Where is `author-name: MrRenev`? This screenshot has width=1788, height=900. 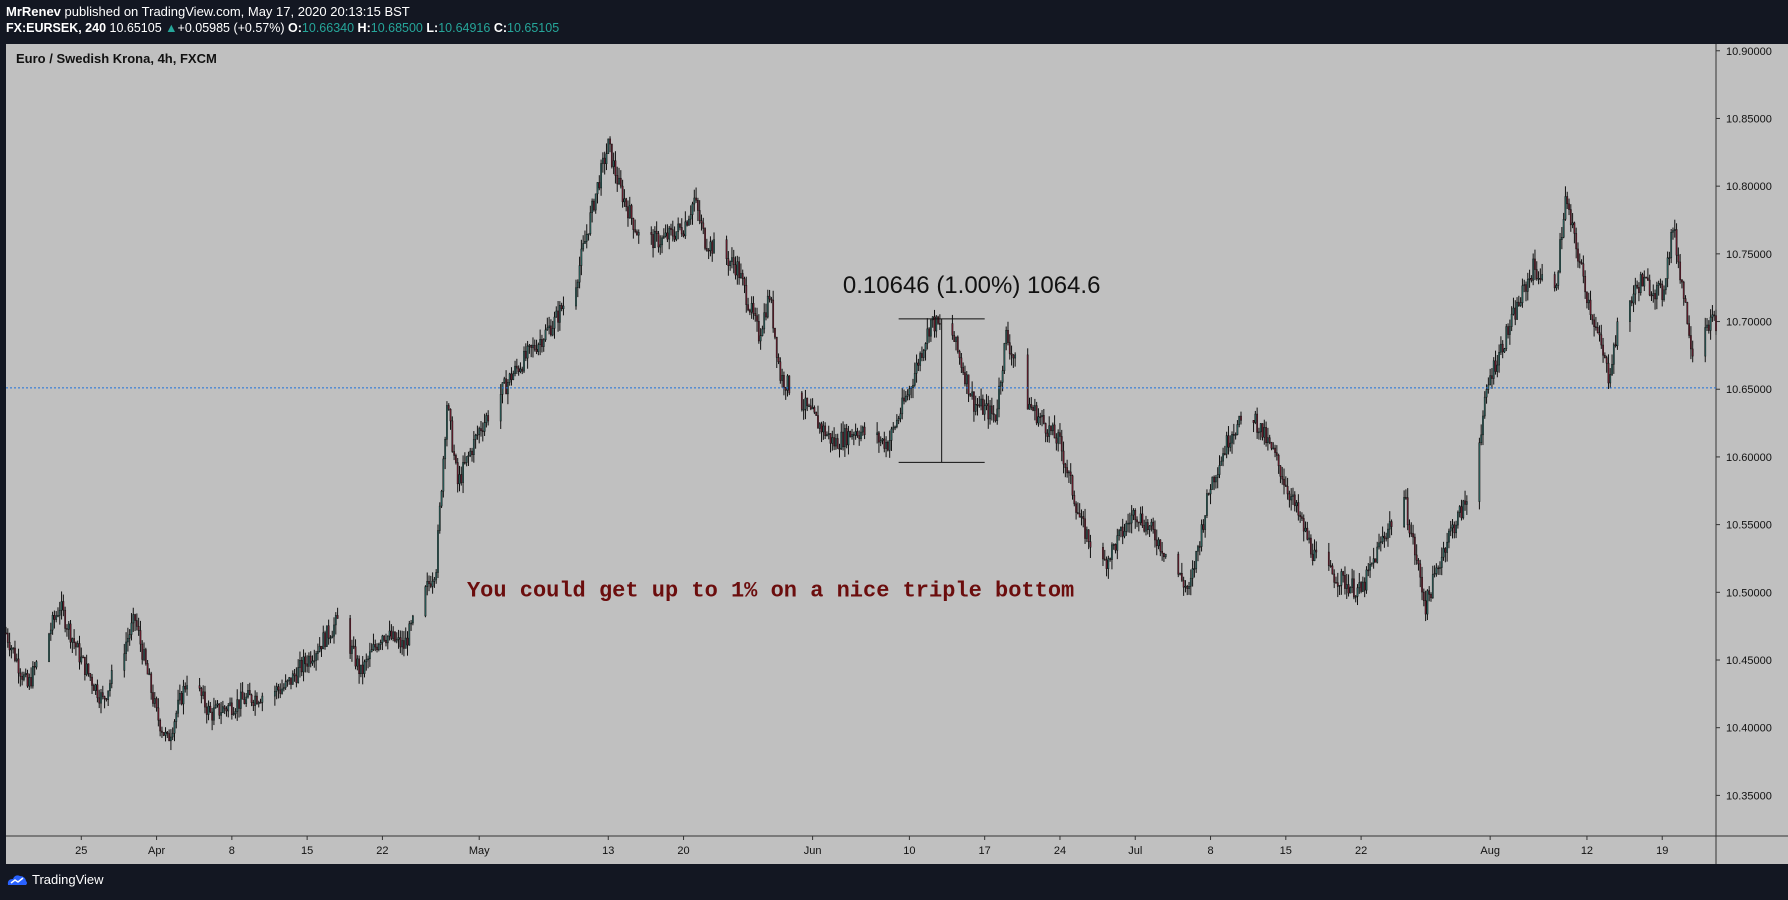
author-name: MrRenev is located at coordinates (33, 11).